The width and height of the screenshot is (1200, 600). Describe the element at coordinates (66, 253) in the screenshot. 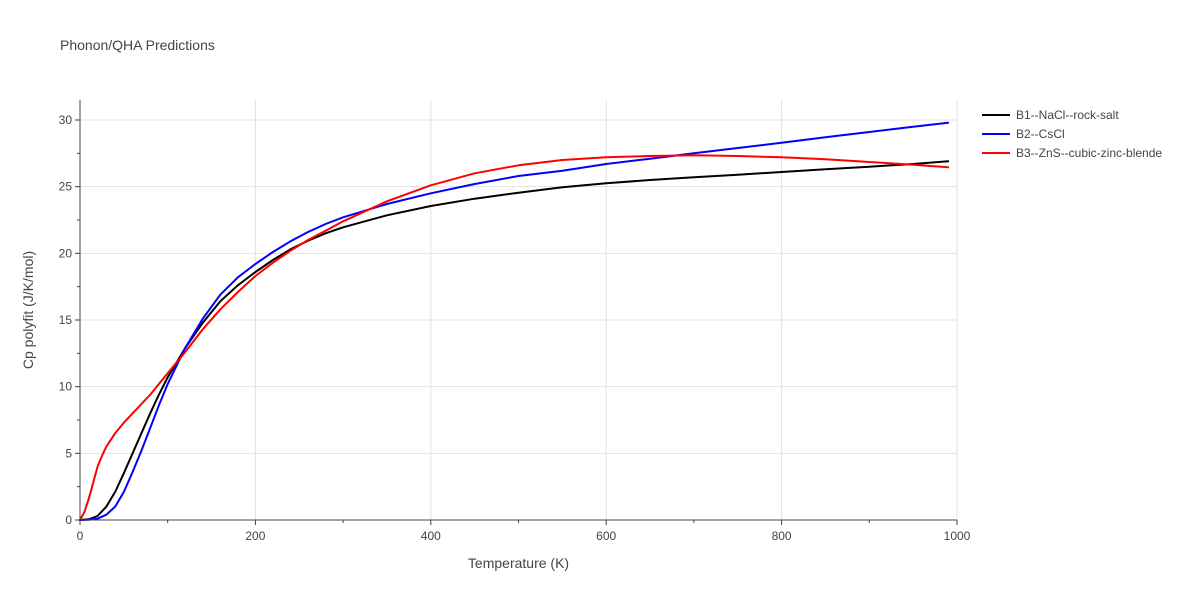

I see `y-tick-label: 20` at that location.